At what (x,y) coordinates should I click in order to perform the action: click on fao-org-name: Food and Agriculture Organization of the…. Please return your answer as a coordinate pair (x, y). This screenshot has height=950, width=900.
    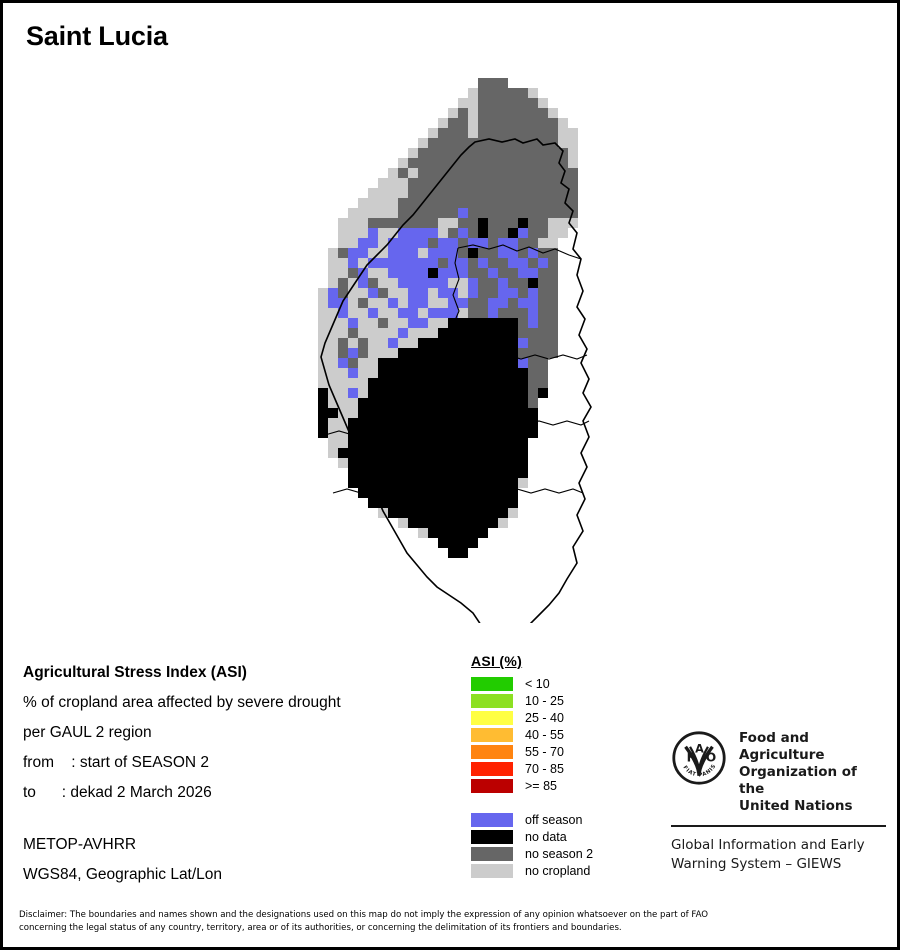
    Looking at the image, I should click on (812, 772).